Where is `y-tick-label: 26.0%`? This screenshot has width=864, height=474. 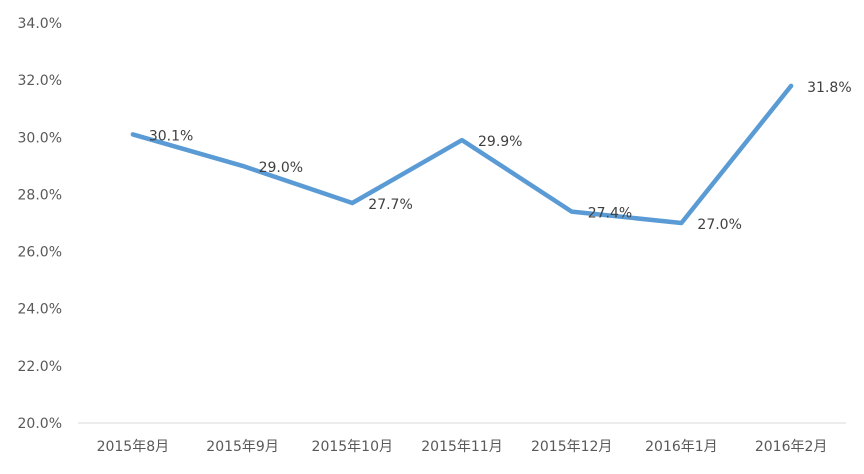
y-tick-label: 26.0% is located at coordinates (40, 253).